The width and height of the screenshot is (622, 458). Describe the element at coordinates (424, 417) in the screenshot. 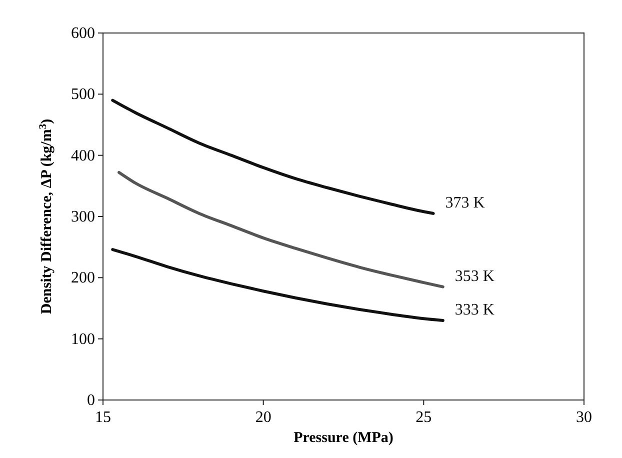

I see `x-tick-label: 25` at that location.